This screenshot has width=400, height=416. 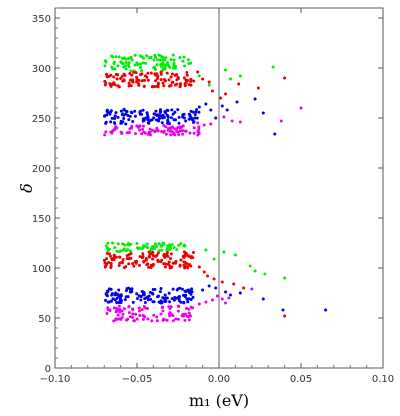 I want to click on x-axis-title: m₁ (eV), so click(x=219, y=400).